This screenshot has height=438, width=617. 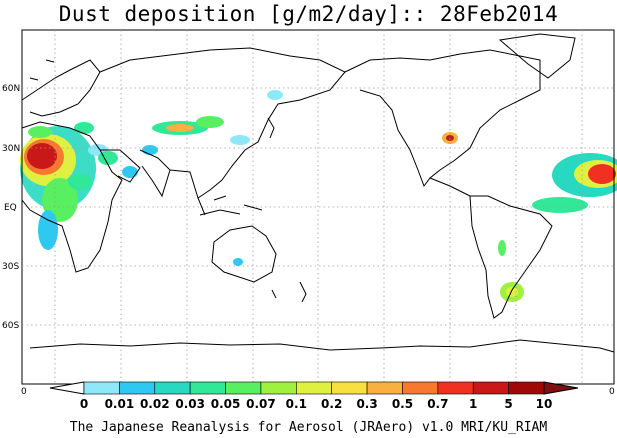 I want to click on colorbar-label: 0.07, so click(x=261, y=404).